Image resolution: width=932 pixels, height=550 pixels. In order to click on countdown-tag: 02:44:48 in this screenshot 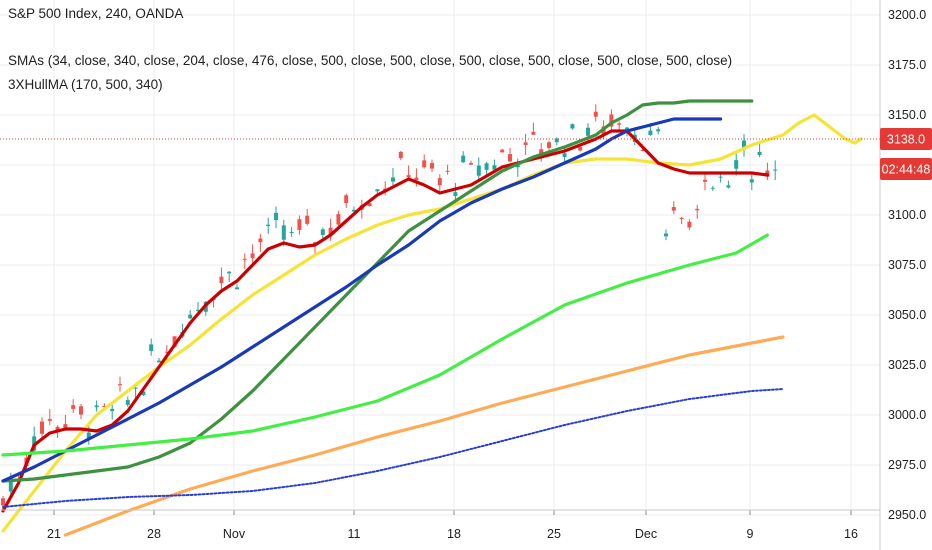, I will do `click(906, 169)`.